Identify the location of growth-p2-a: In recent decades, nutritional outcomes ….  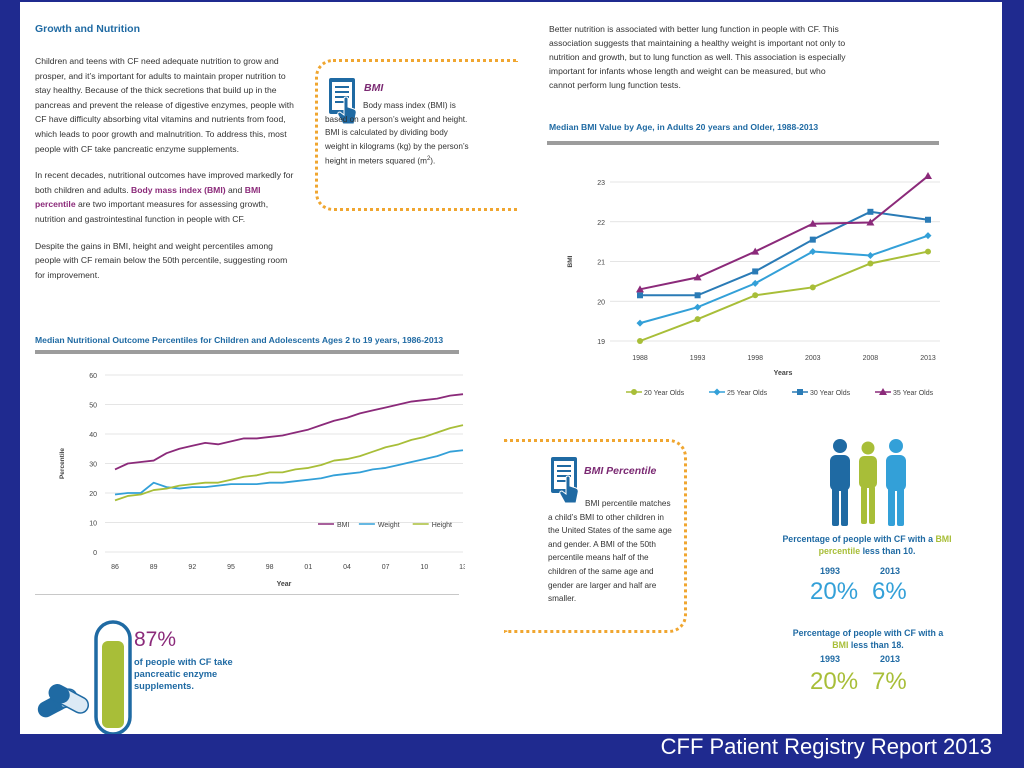
(164, 182).